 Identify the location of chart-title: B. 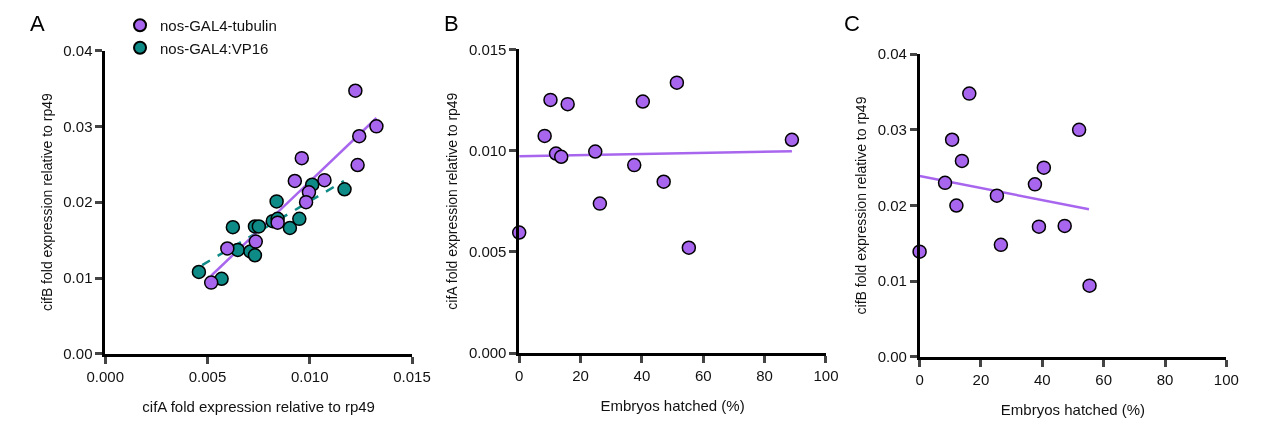
(451, 23).